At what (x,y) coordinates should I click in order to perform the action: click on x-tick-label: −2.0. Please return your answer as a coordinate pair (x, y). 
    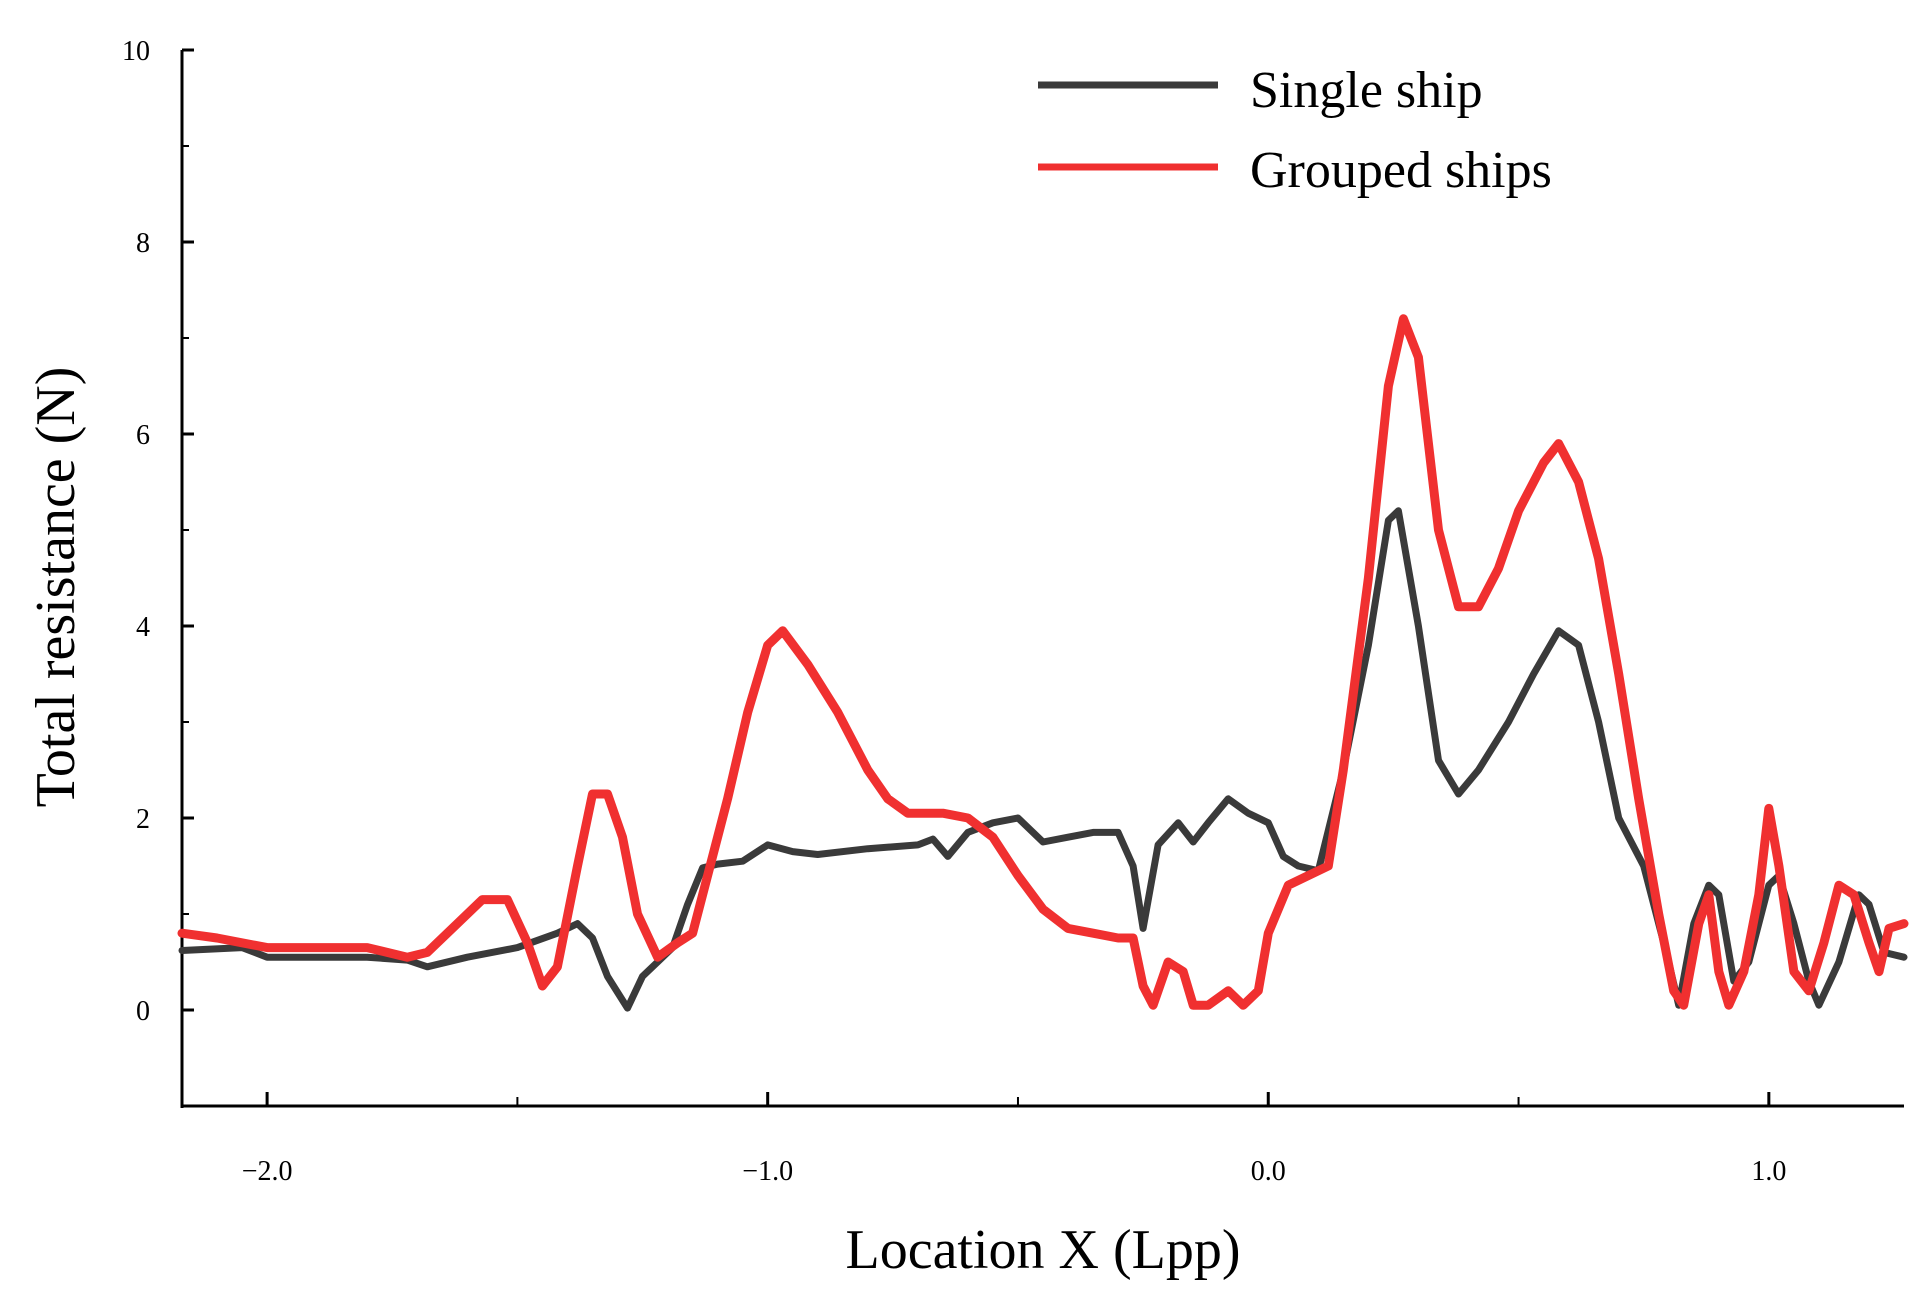
    Looking at the image, I should click on (267, 1171).